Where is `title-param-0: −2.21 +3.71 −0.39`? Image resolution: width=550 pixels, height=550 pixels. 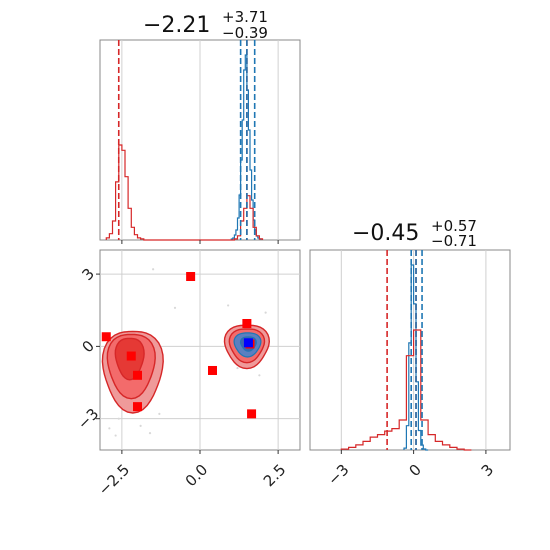
title-param-0: −2.21 +3.71 −0.39 is located at coordinates (205, 25).